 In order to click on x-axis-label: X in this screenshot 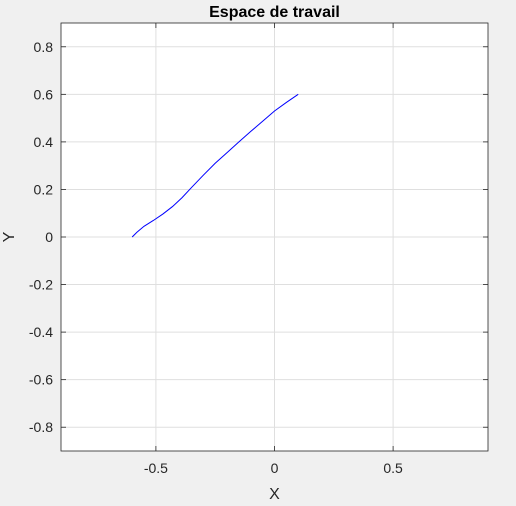, I will do `click(274, 494)`.